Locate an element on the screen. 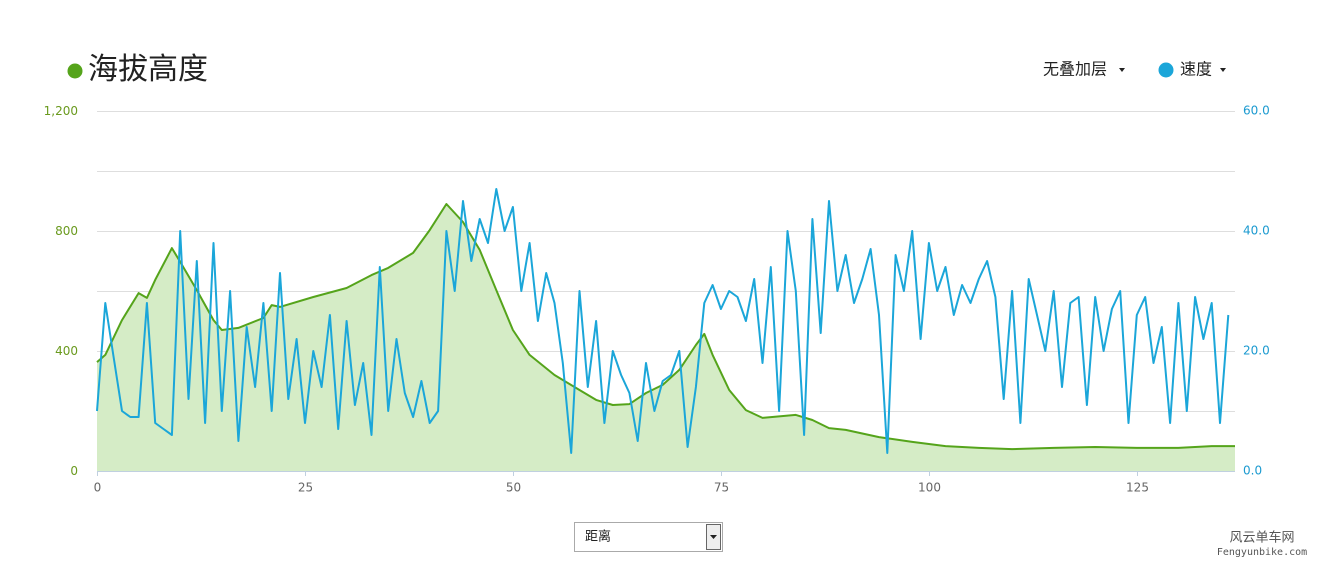  x-selector: 距离 is located at coordinates (648, 537).